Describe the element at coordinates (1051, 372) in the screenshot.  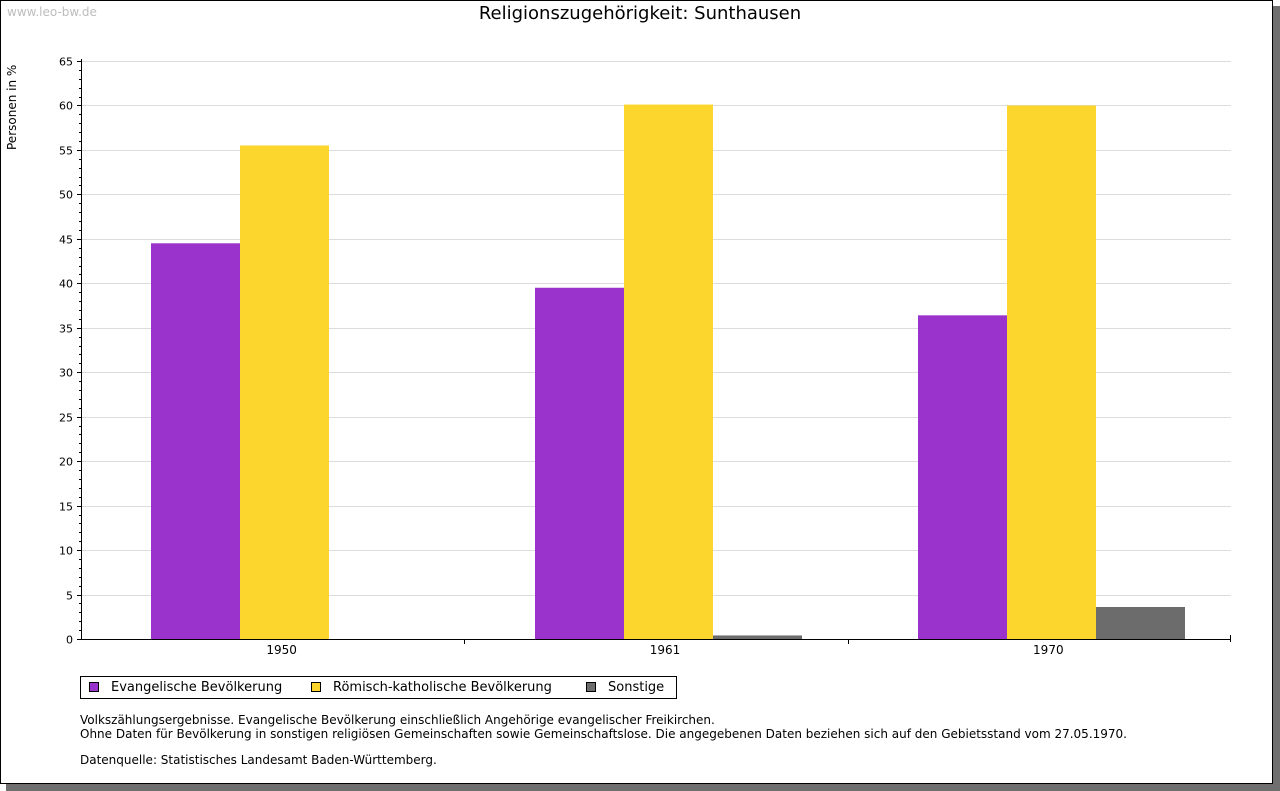
I see `bar-römisch-katholische-1970` at that location.